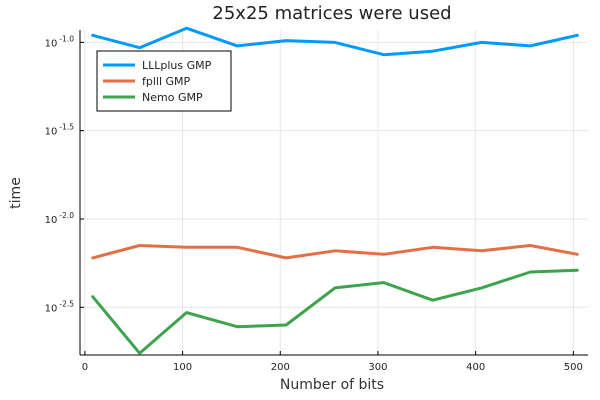 This screenshot has width=600, height=400. What do you see at coordinates (60, 218) in the screenshot?
I see `y-tick-label-2: 10 -2.0` at bounding box center [60, 218].